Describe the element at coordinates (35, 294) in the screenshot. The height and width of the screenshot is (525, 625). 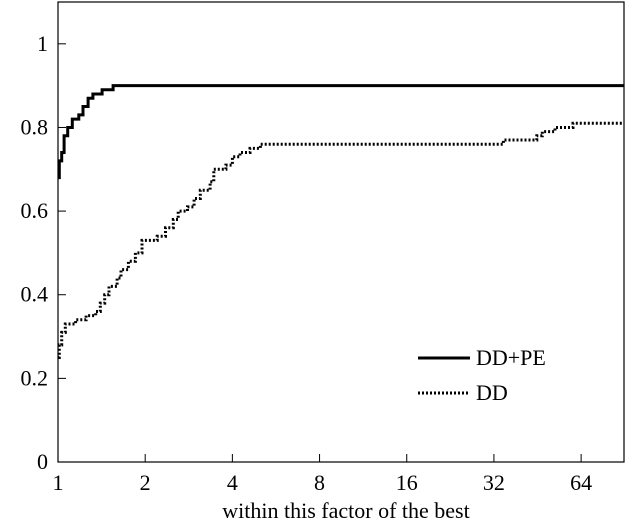
I see `y-tick-label: 0.4` at that location.